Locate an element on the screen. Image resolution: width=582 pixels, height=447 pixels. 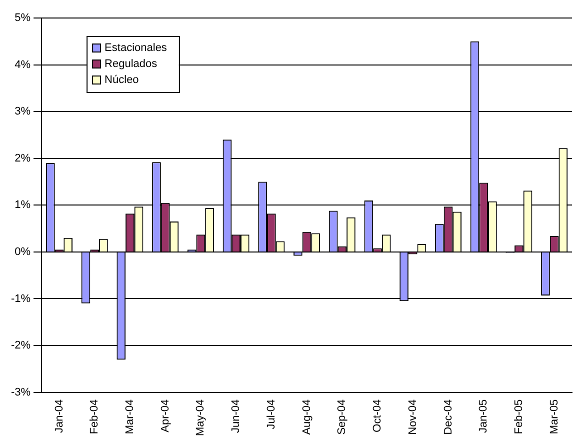
x-tick-label: Jul-04 is located at coordinates (271, 414).